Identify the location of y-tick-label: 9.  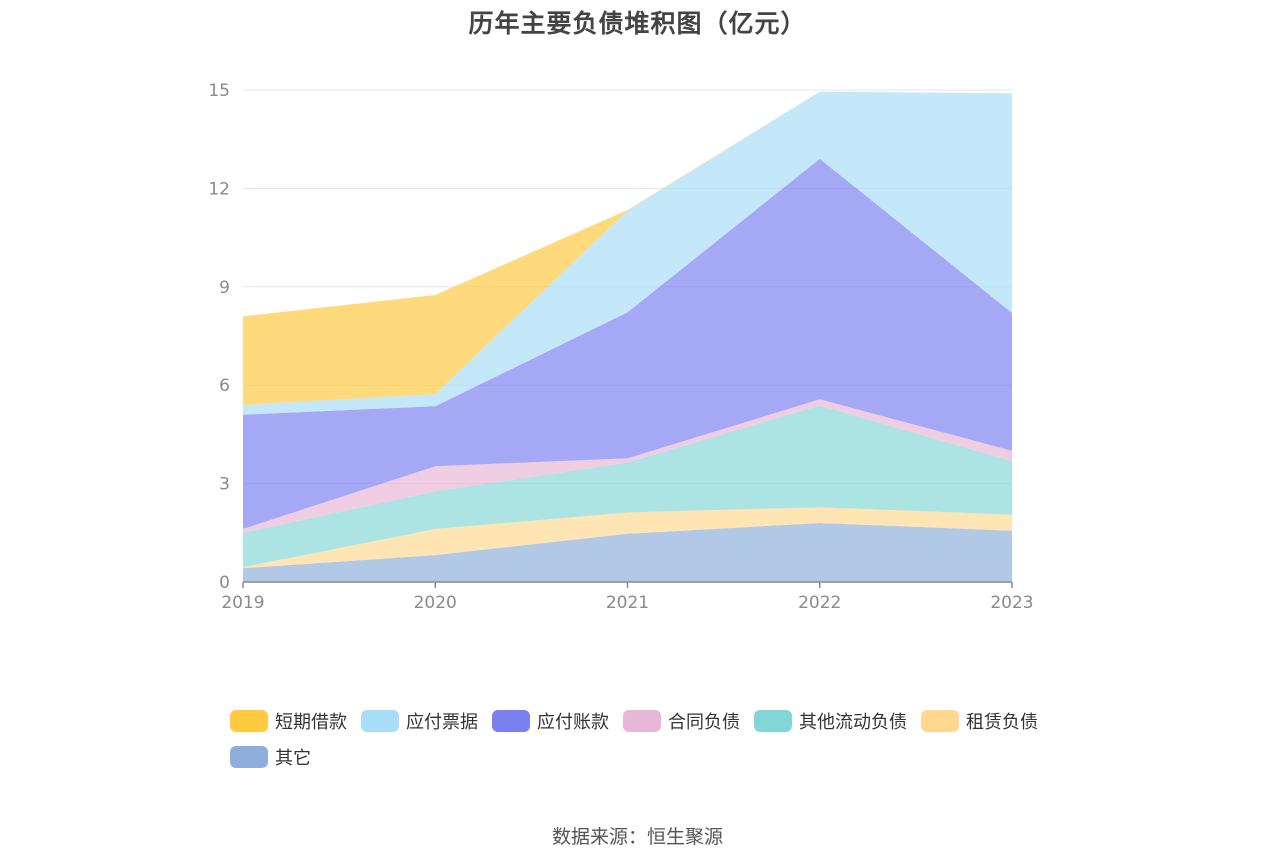
(224, 288).